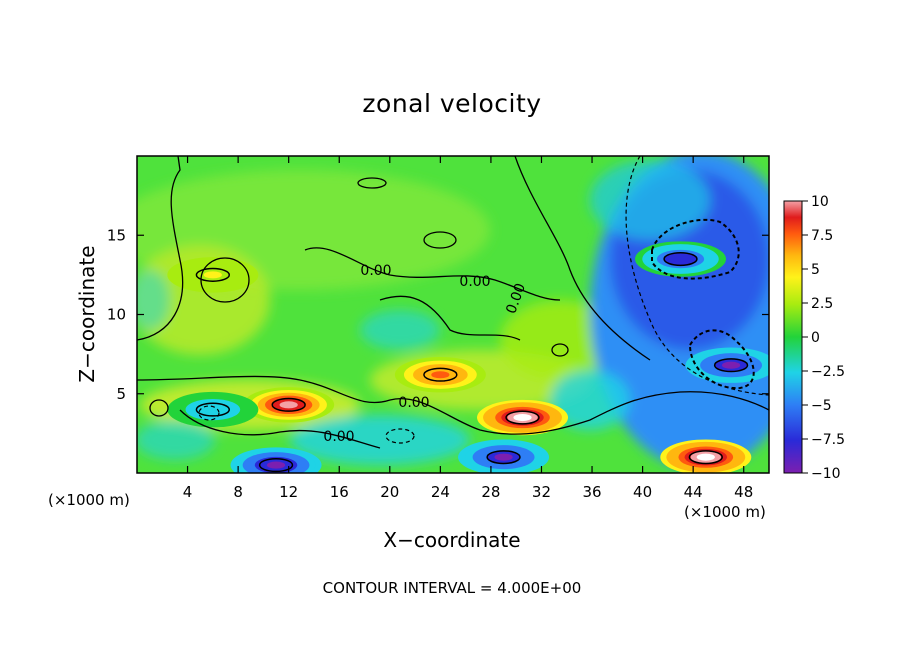  What do you see at coordinates (238, 492) in the screenshot?
I see `x-tick-label: 8` at bounding box center [238, 492].